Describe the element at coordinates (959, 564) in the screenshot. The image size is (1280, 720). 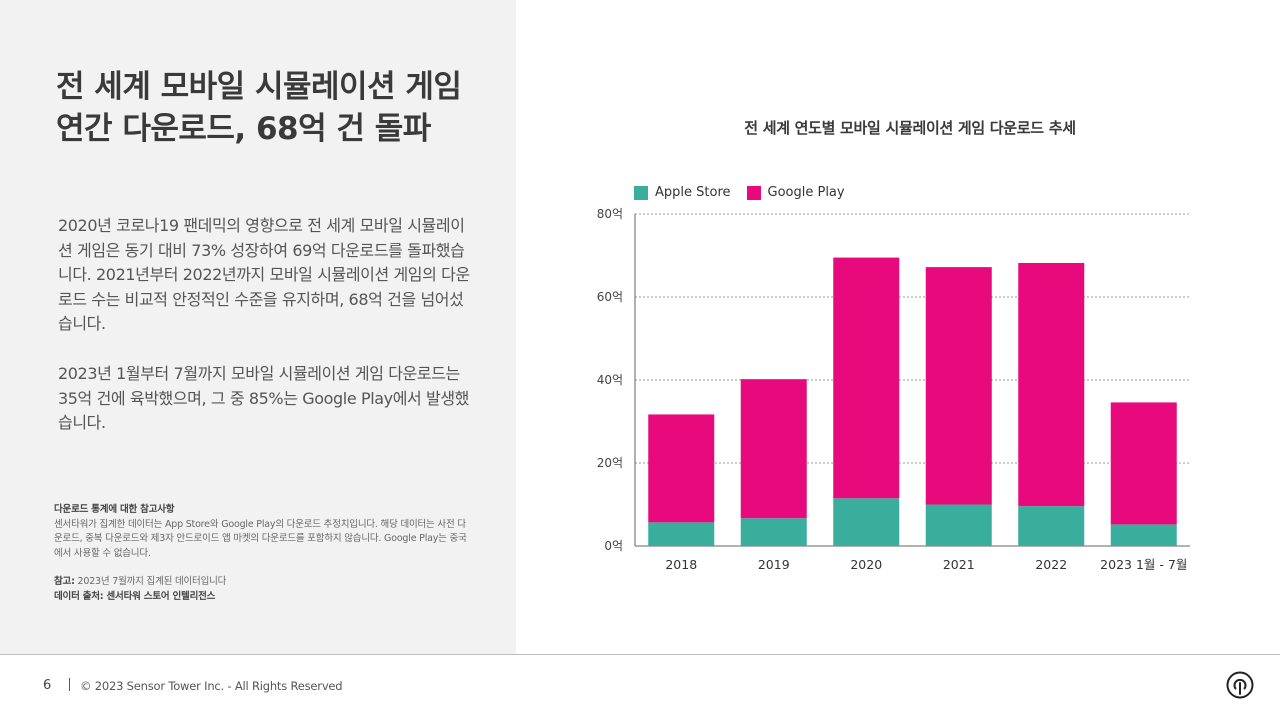
I see `x-tick-label: 2021` at that location.